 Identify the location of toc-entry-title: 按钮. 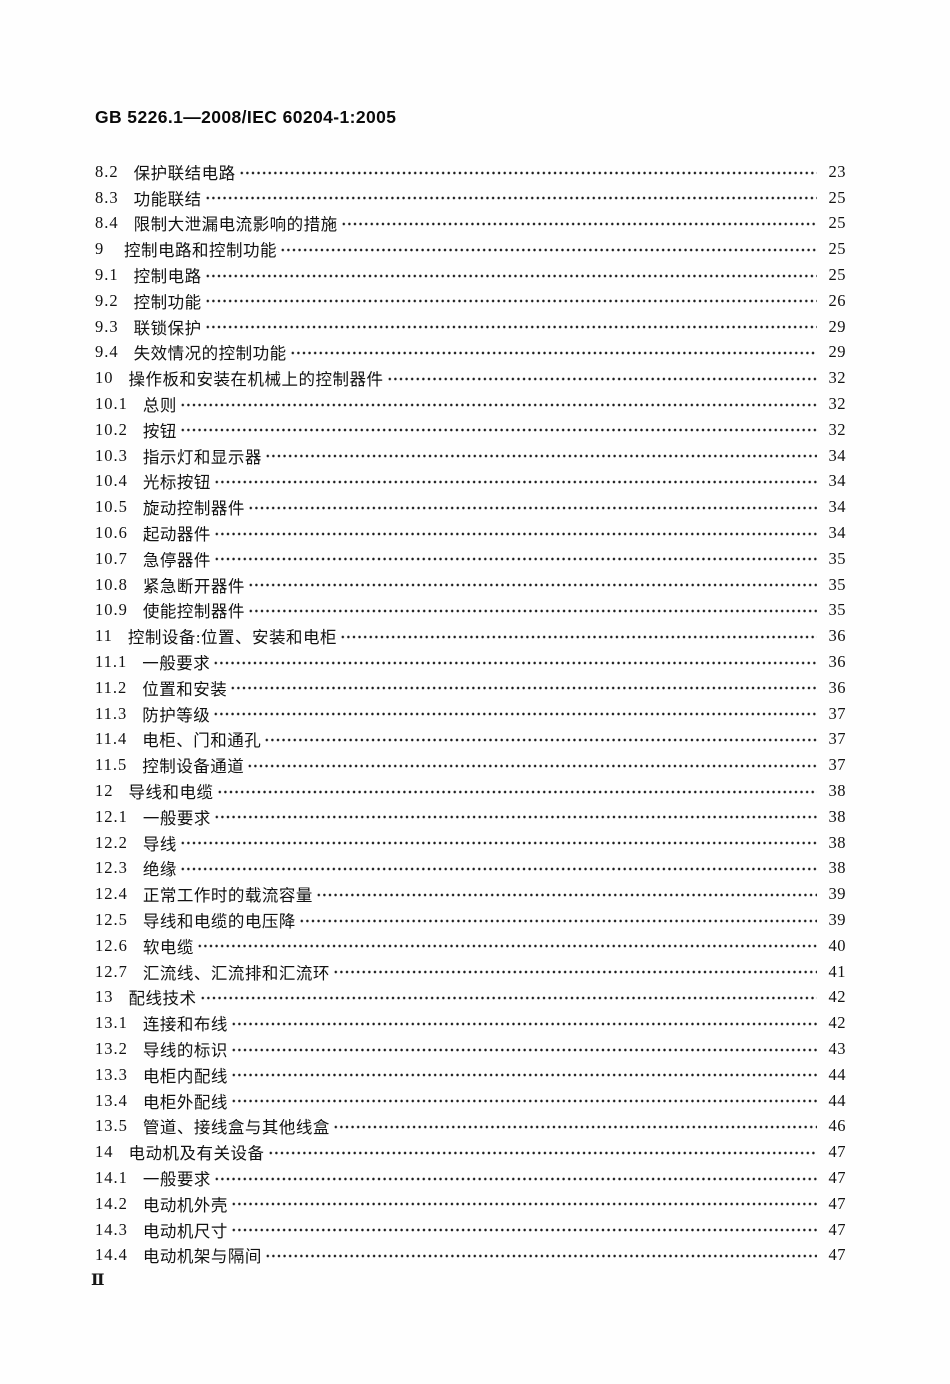
(159, 431).